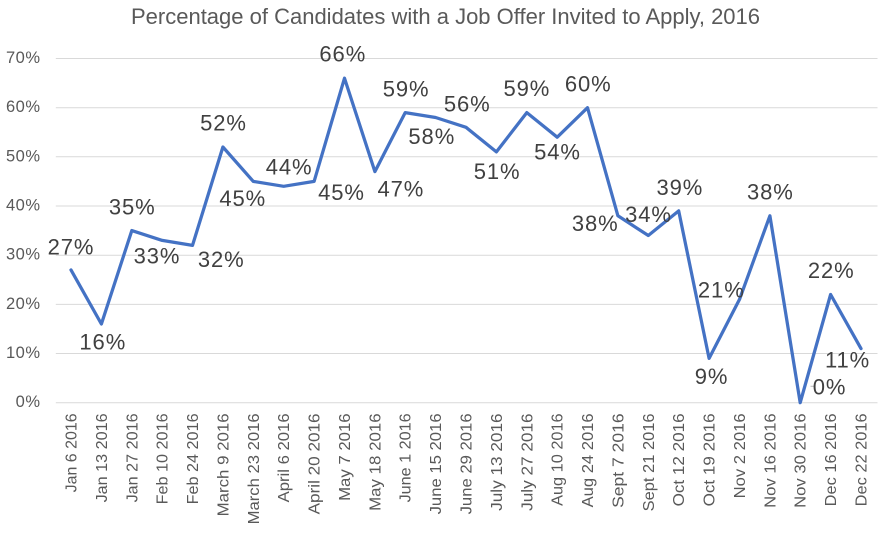  I want to click on svg-text: 30%, so click(23, 255).